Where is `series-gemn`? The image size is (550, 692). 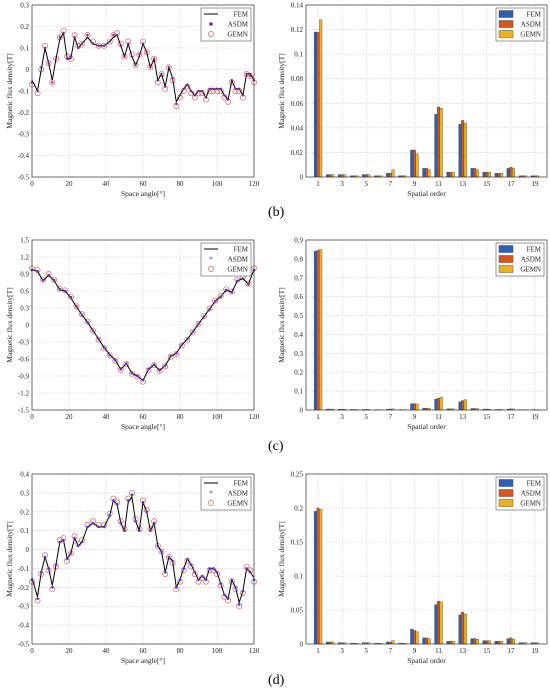
series-gemn is located at coordinates (429, 577).